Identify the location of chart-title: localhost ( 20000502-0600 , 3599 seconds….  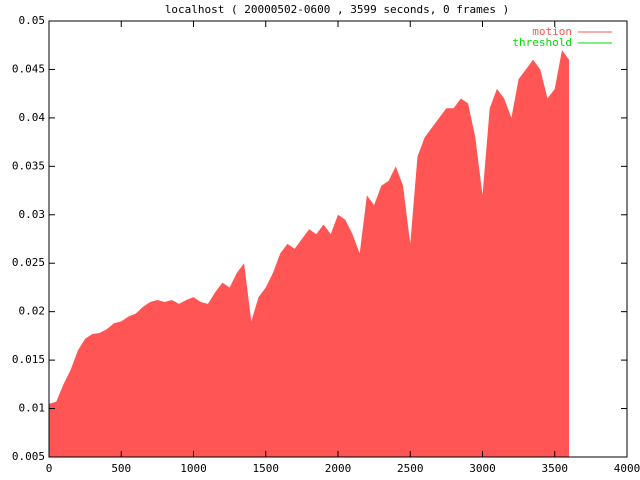
(337, 9).